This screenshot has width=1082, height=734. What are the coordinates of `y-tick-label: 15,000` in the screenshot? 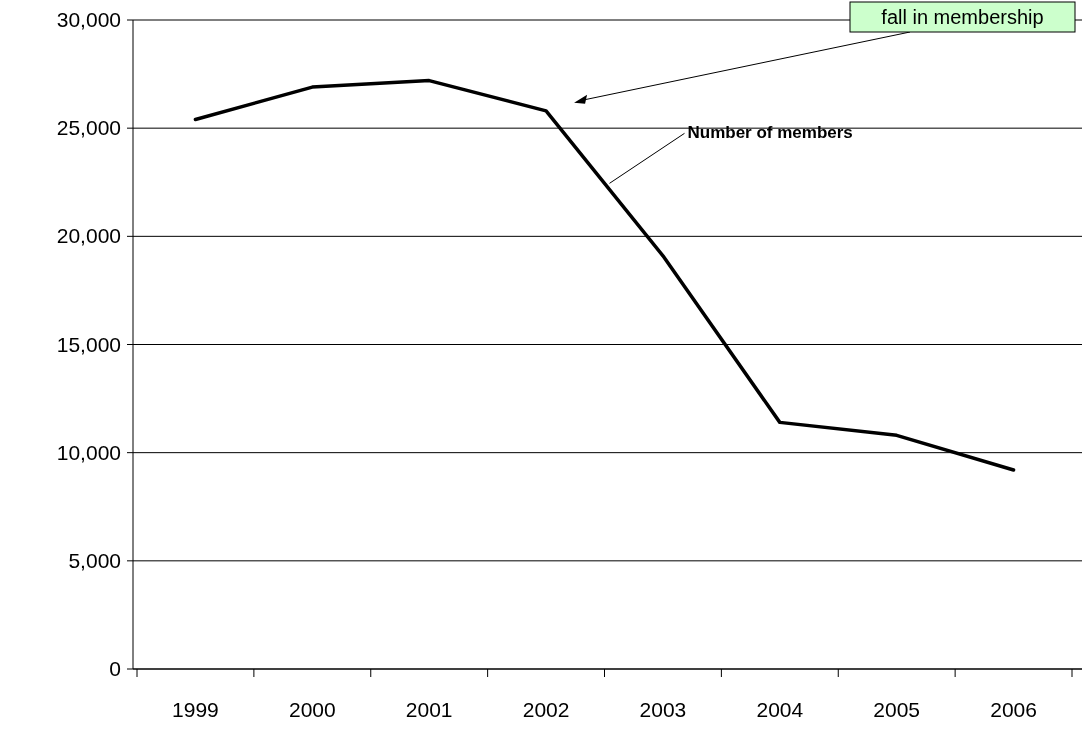 It's located at (88, 344).